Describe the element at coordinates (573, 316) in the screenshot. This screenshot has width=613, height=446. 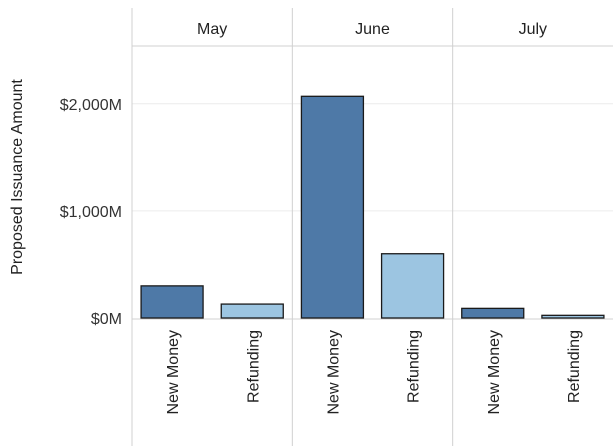
I see `bar-july-refunding` at that location.